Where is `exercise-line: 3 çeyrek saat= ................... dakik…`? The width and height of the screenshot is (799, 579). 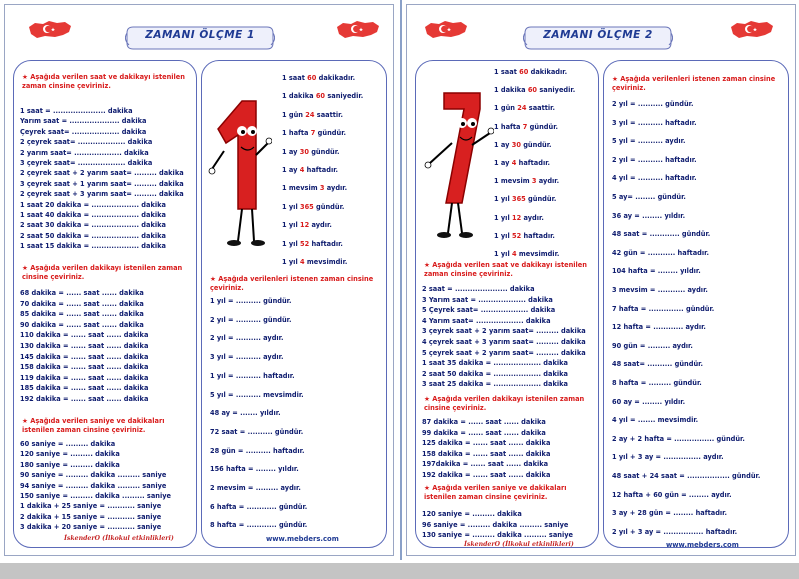
exercise-line: 3 çeyrek saat= ................... dakik… is located at coordinates (86, 163).